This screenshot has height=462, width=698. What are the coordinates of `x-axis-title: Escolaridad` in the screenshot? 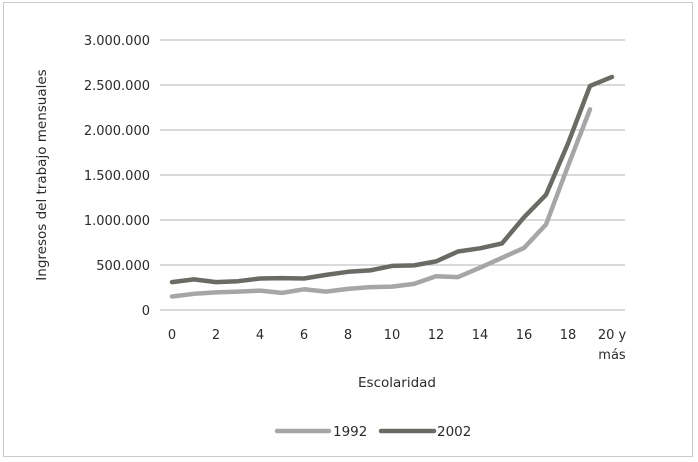 It's located at (397, 383).